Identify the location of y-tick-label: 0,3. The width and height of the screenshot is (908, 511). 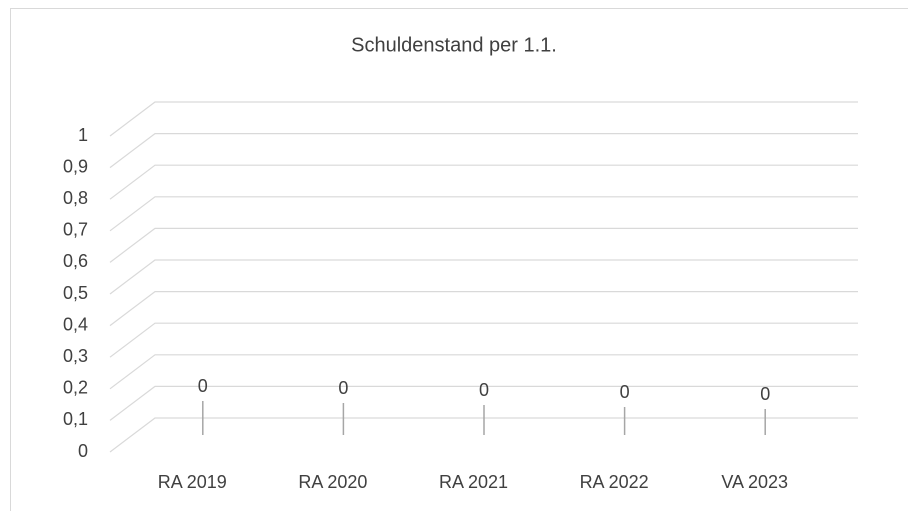
(75, 356).